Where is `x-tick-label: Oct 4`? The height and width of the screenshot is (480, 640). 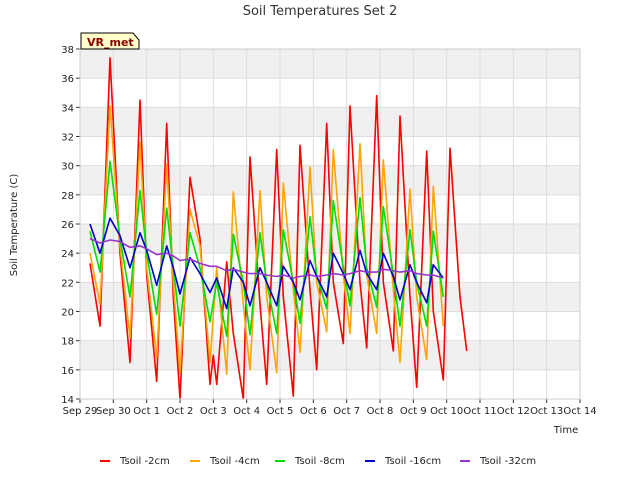 x-tick-label: Oct 4 is located at coordinates (246, 411).